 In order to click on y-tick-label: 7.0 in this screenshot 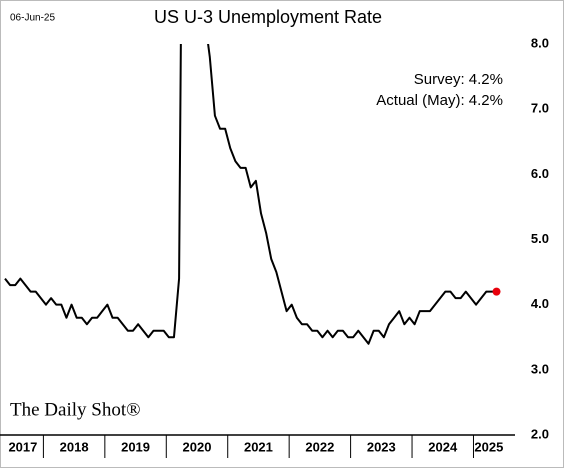, I will do `click(540, 108)`.